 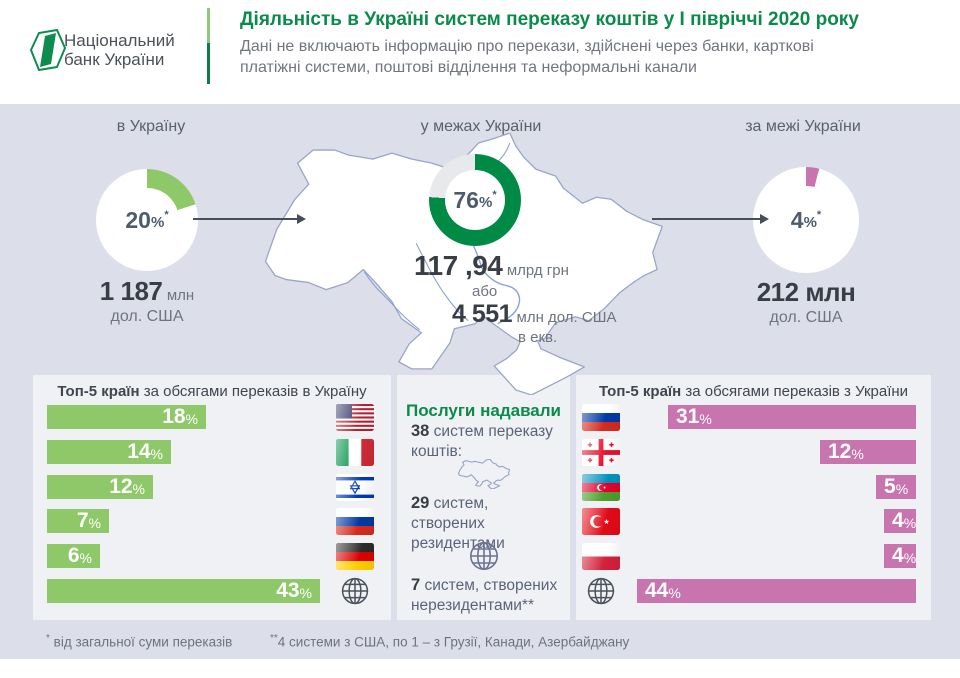 I want to click on label-outgoing: за межі України, so click(x=803, y=126).